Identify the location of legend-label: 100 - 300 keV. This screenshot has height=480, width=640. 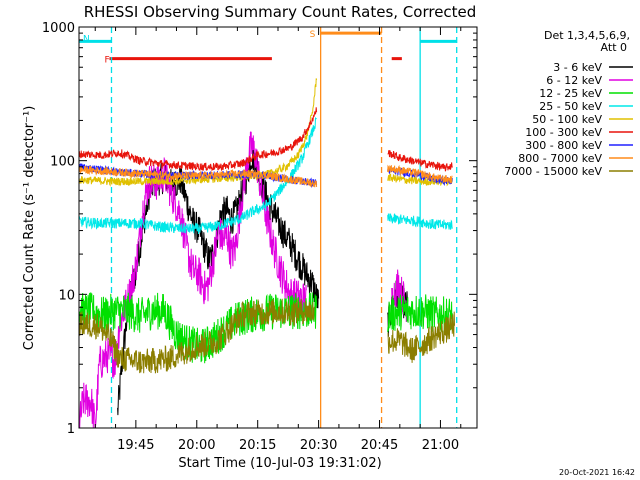
(563, 132).